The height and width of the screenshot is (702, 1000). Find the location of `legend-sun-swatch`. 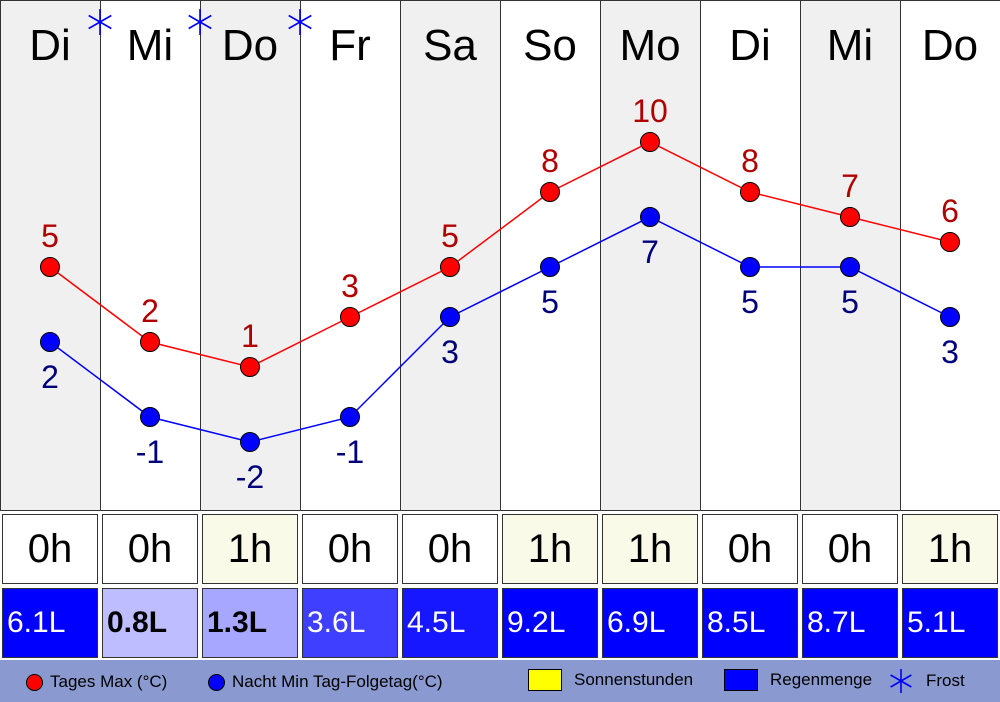

legend-sun-swatch is located at coordinates (545, 680).